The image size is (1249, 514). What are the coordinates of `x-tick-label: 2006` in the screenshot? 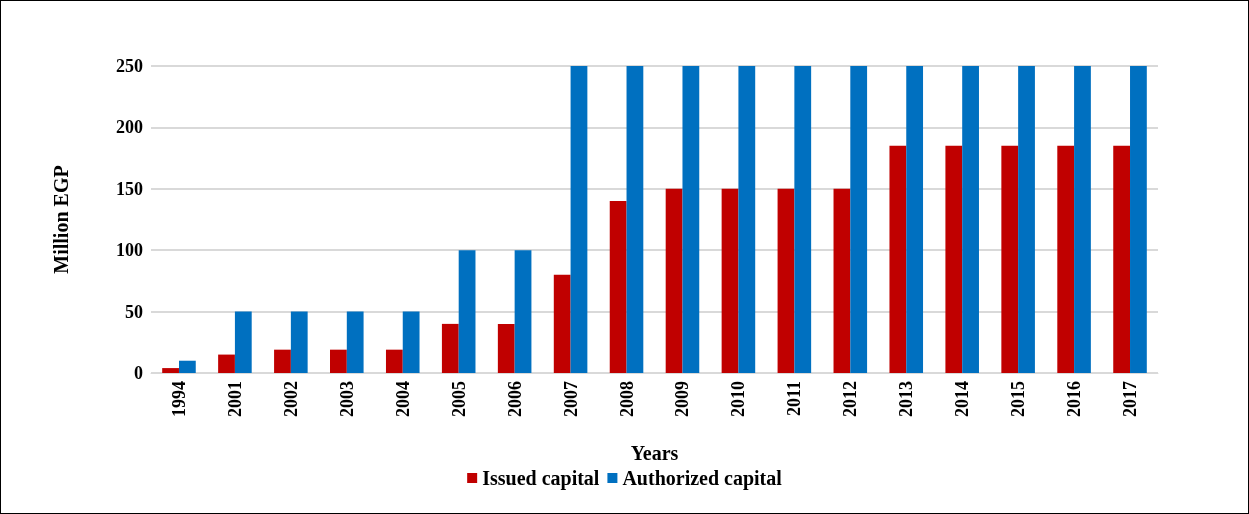 It's located at (514, 399).